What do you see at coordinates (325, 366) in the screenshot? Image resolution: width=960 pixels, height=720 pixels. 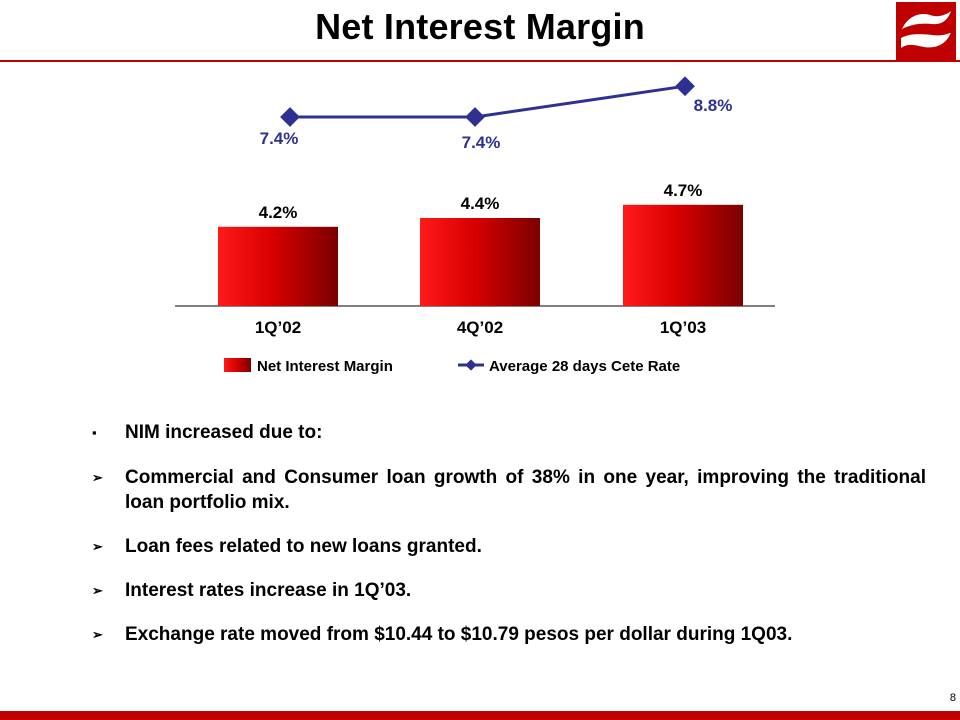 I see `legend-label: Net Interest Margin` at bounding box center [325, 366].